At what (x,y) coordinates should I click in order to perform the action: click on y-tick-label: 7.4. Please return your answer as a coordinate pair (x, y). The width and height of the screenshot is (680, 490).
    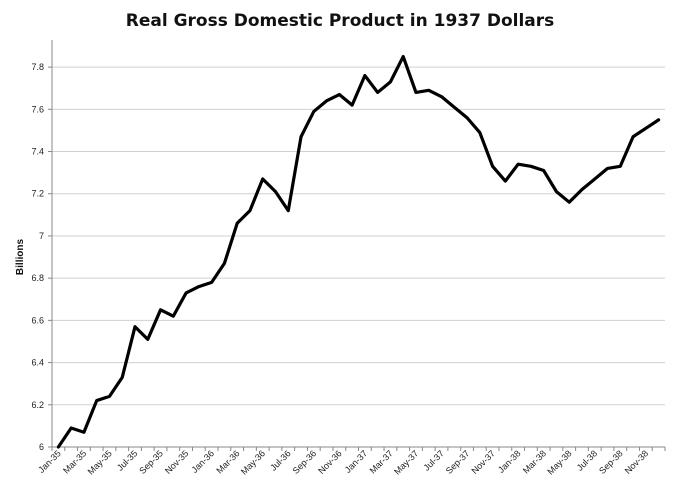
    Looking at the image, I should click on (37, 152).